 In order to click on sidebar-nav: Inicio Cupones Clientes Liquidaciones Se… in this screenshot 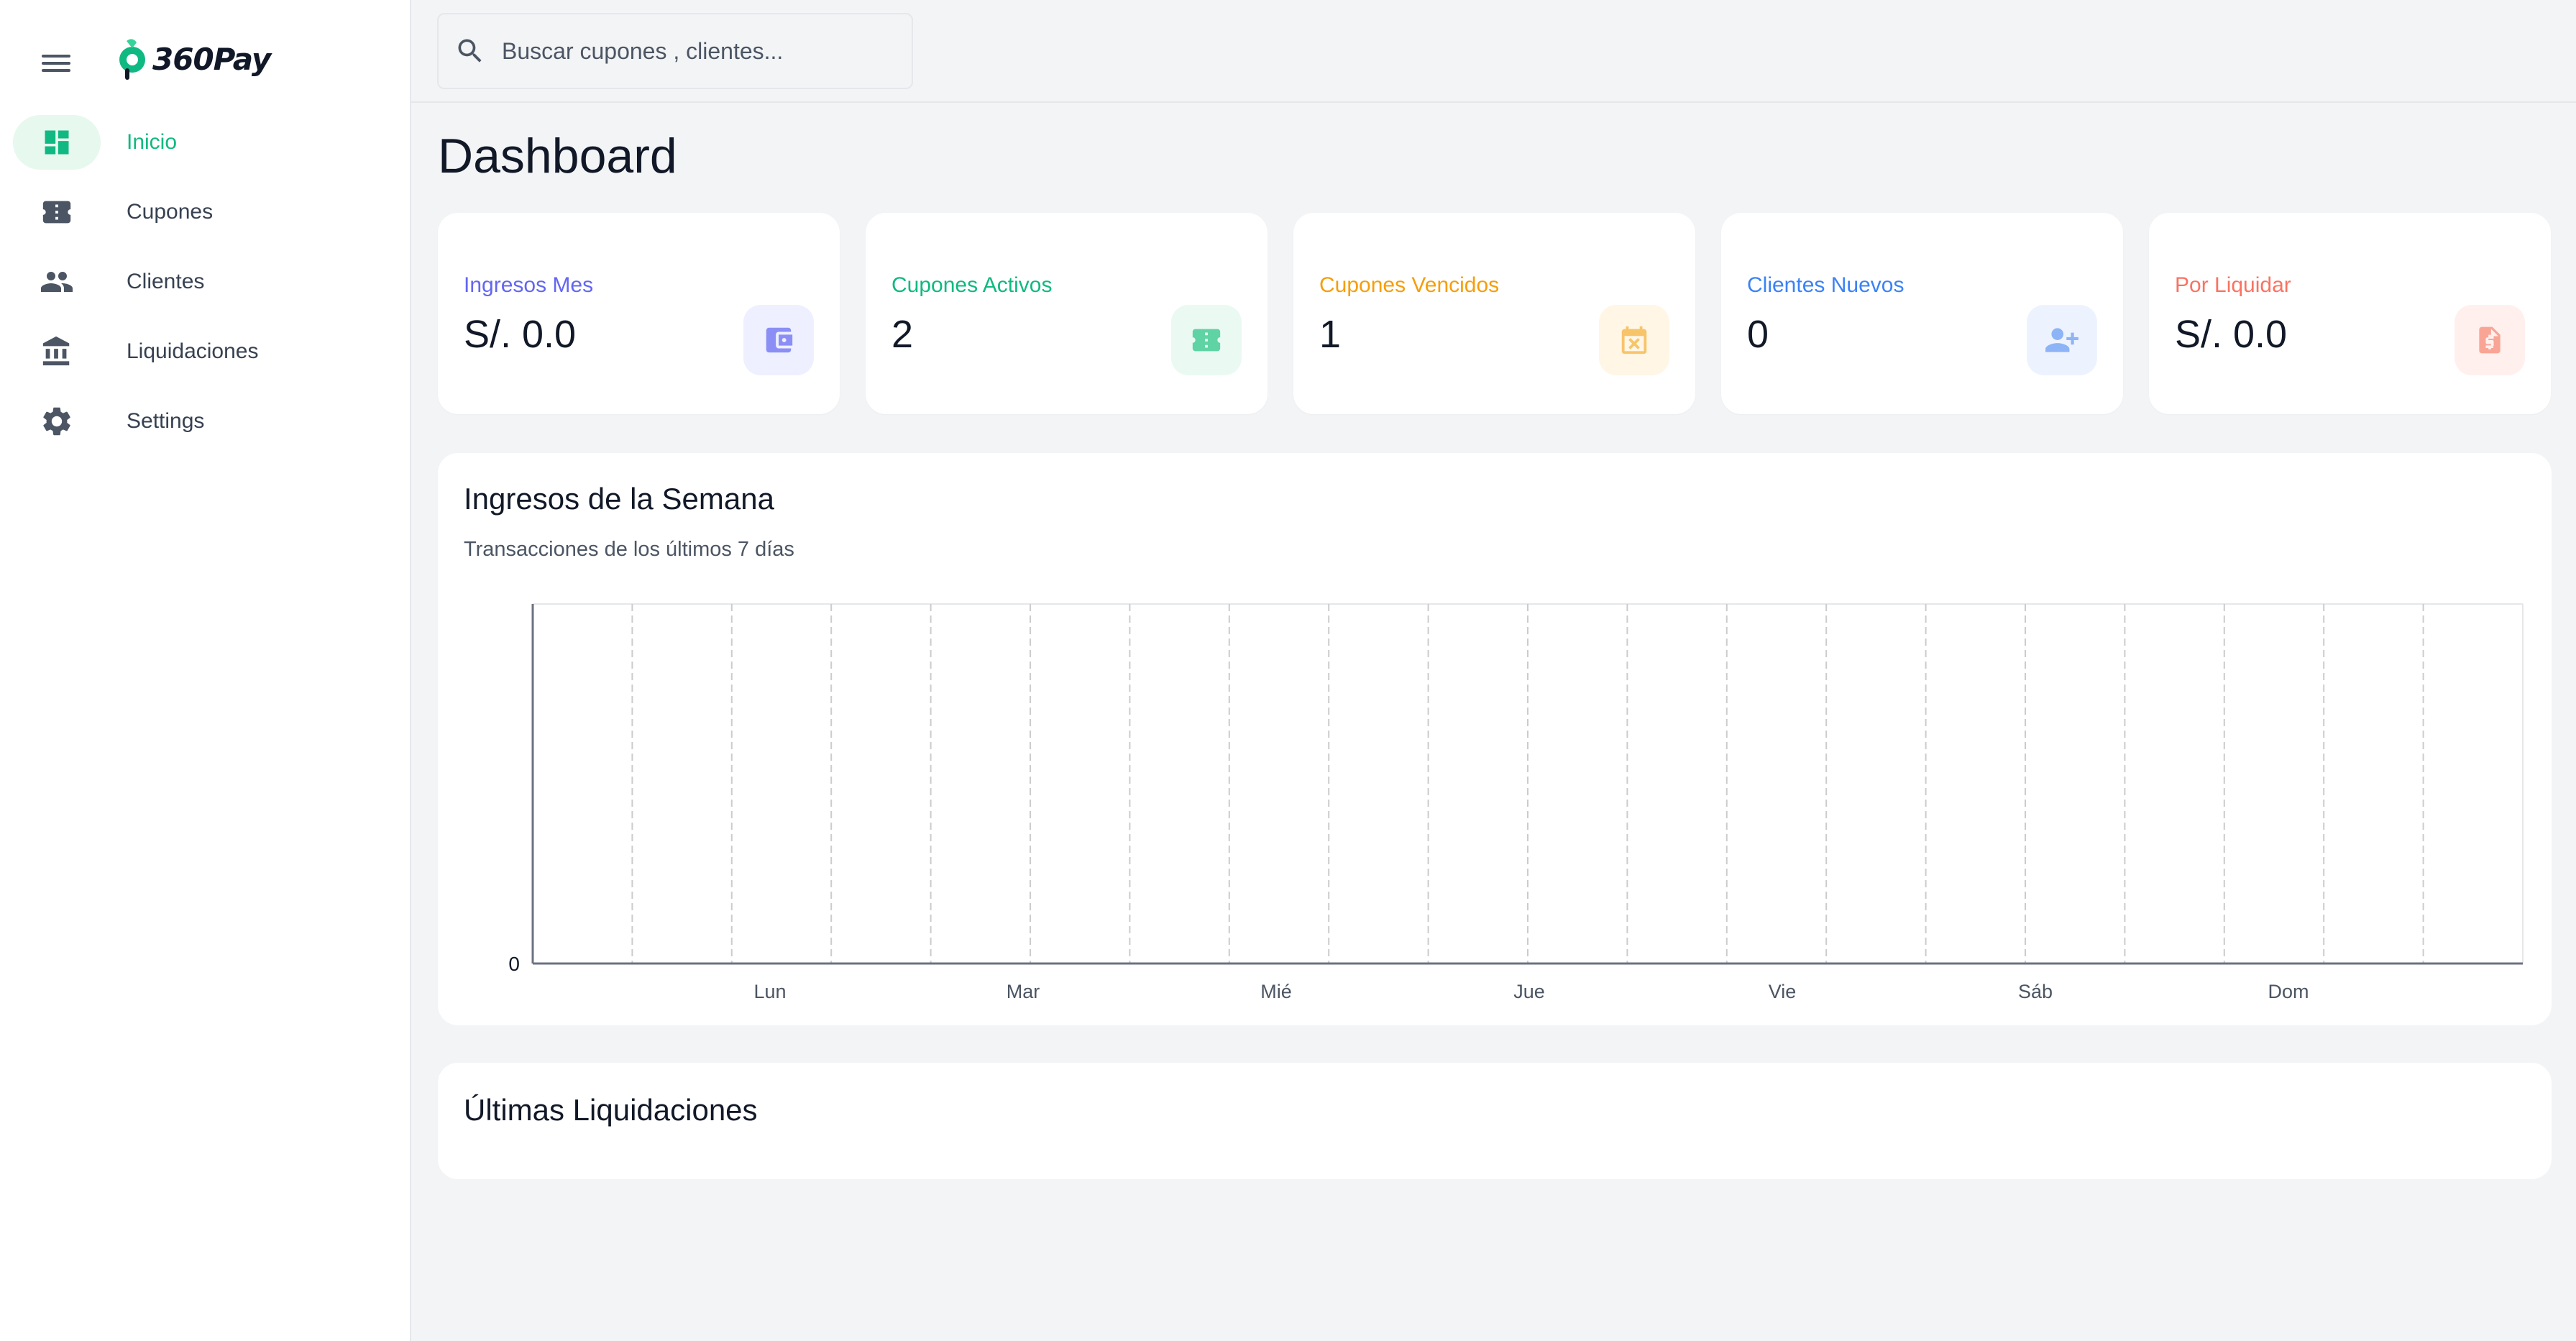, I will do `click(205, 290)`.